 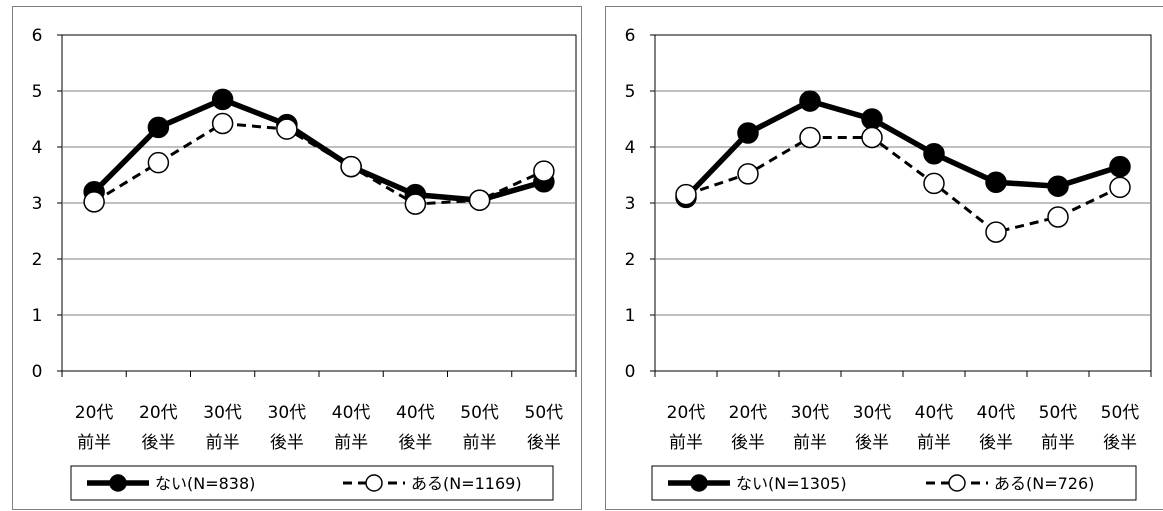 I want to click on legend-label: ない(N=1305), so click(x=791, y=483).